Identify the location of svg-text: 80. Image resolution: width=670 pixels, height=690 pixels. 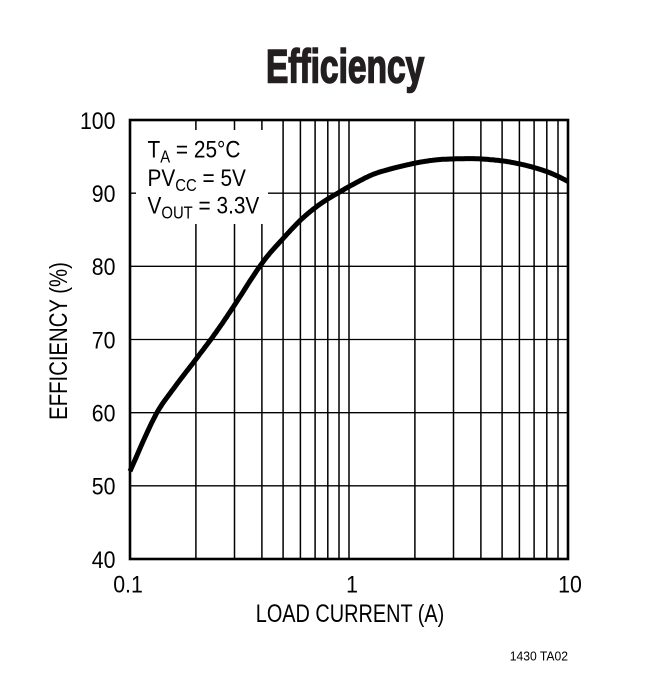
(104, 267).